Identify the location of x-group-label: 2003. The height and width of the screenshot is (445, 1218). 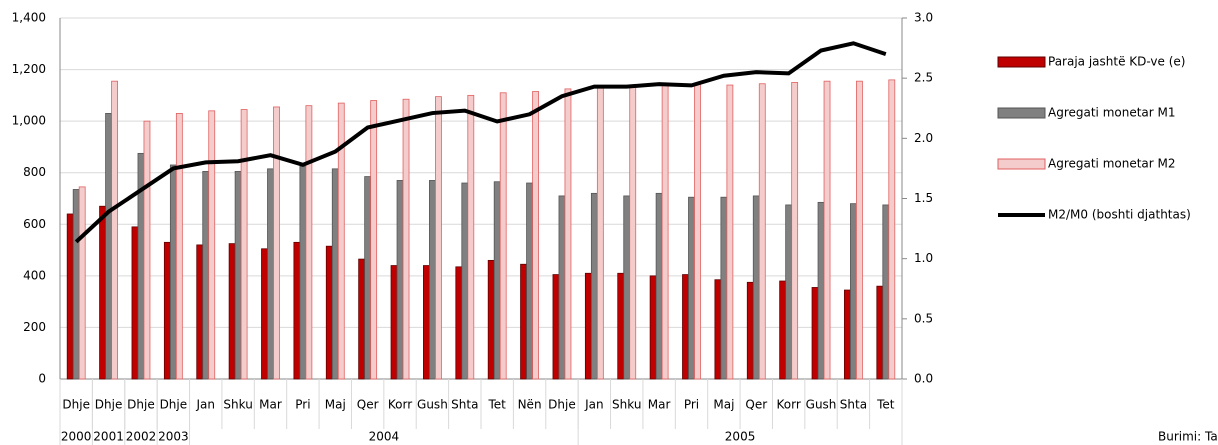
(173, 437).